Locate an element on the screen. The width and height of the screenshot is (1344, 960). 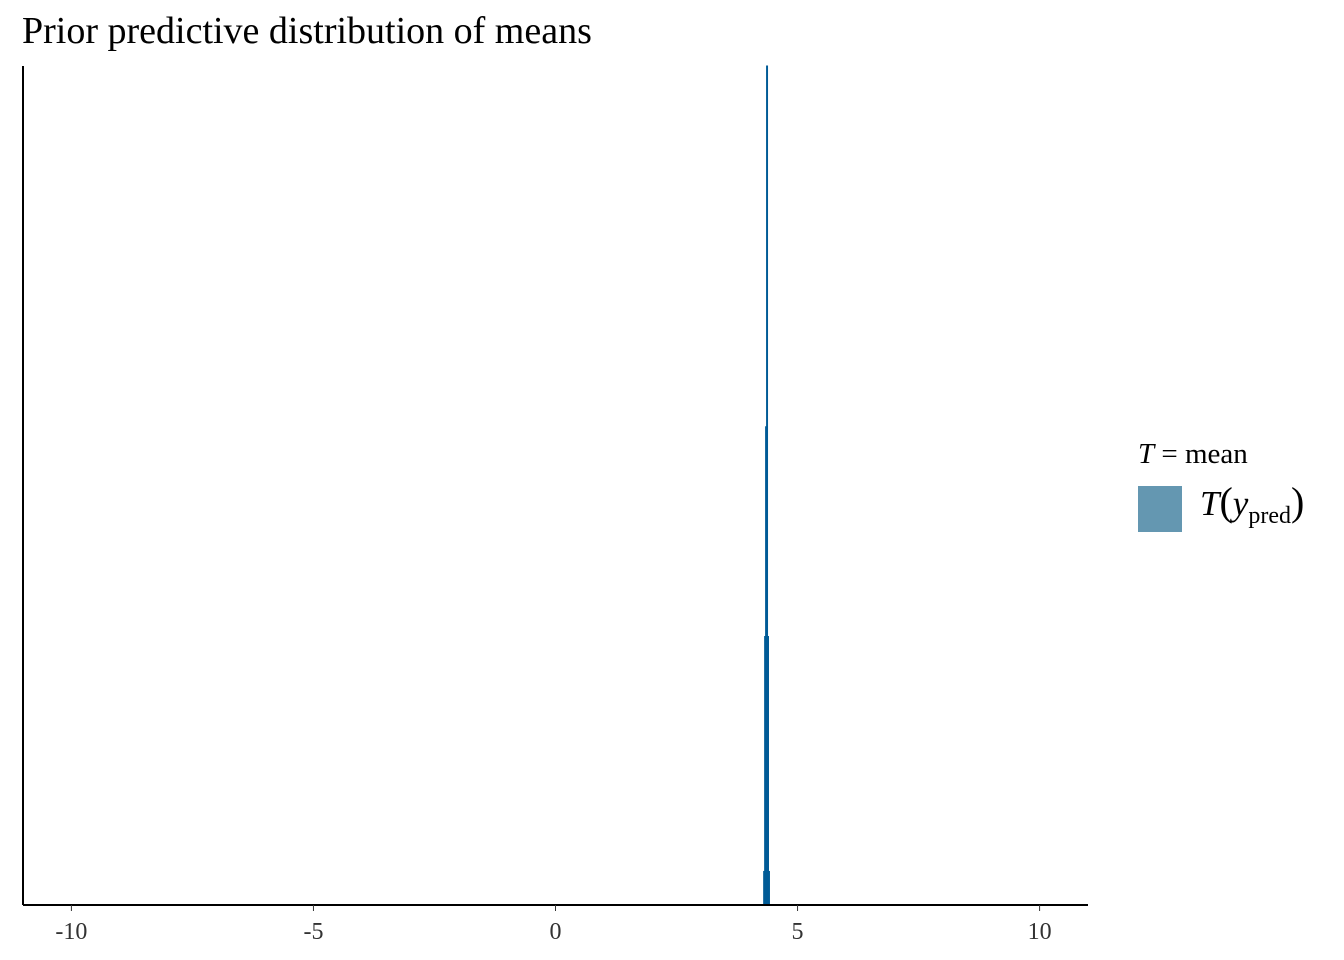
x-axis-ticks: -10 -5 0 5 10 is located at coordinates (553, 925).